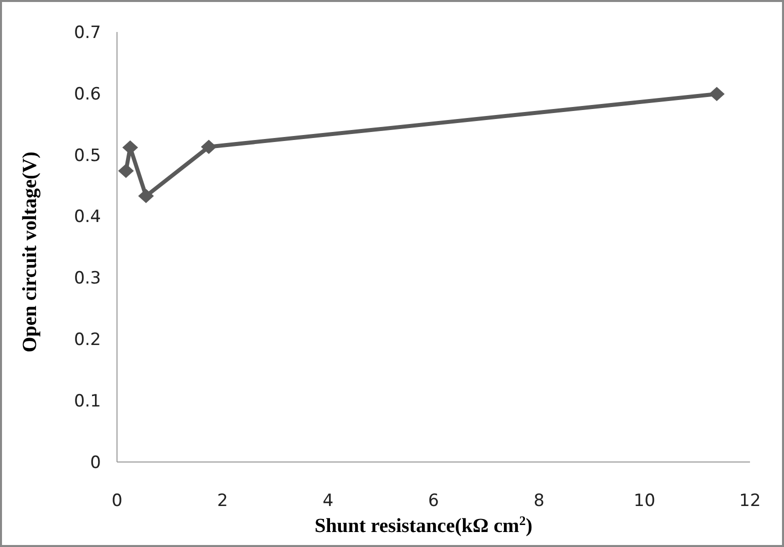 This screenshot has width=784, height=547. What do you see at coordinates (328, 501) in the screenshot?
I see `x-tick-label: 4` at bounding box center [328, 501].